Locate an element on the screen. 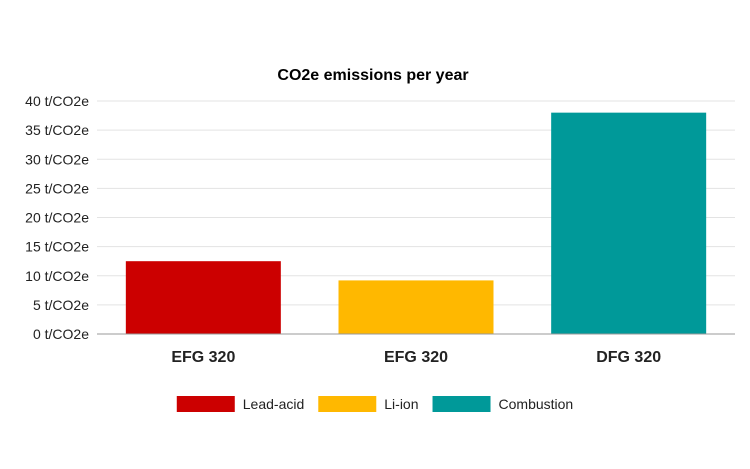 The image size is (750, 469). legend: Lead-acid Li-ion Combustion is located at coordinates (375, 404).